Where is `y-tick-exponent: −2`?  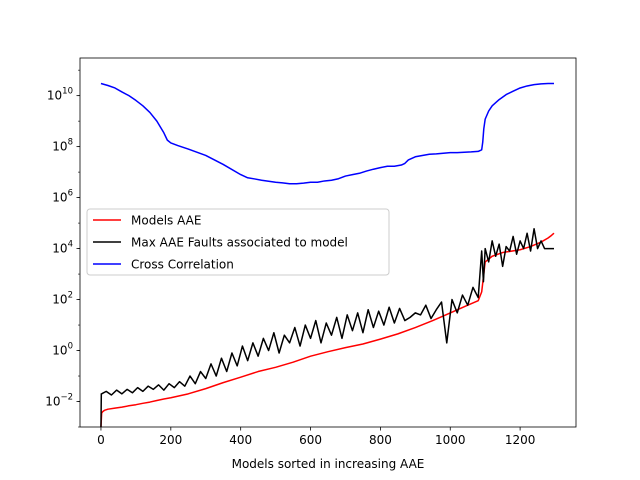
y-tick-exponent: −2 is located at coordinates (66, 398).